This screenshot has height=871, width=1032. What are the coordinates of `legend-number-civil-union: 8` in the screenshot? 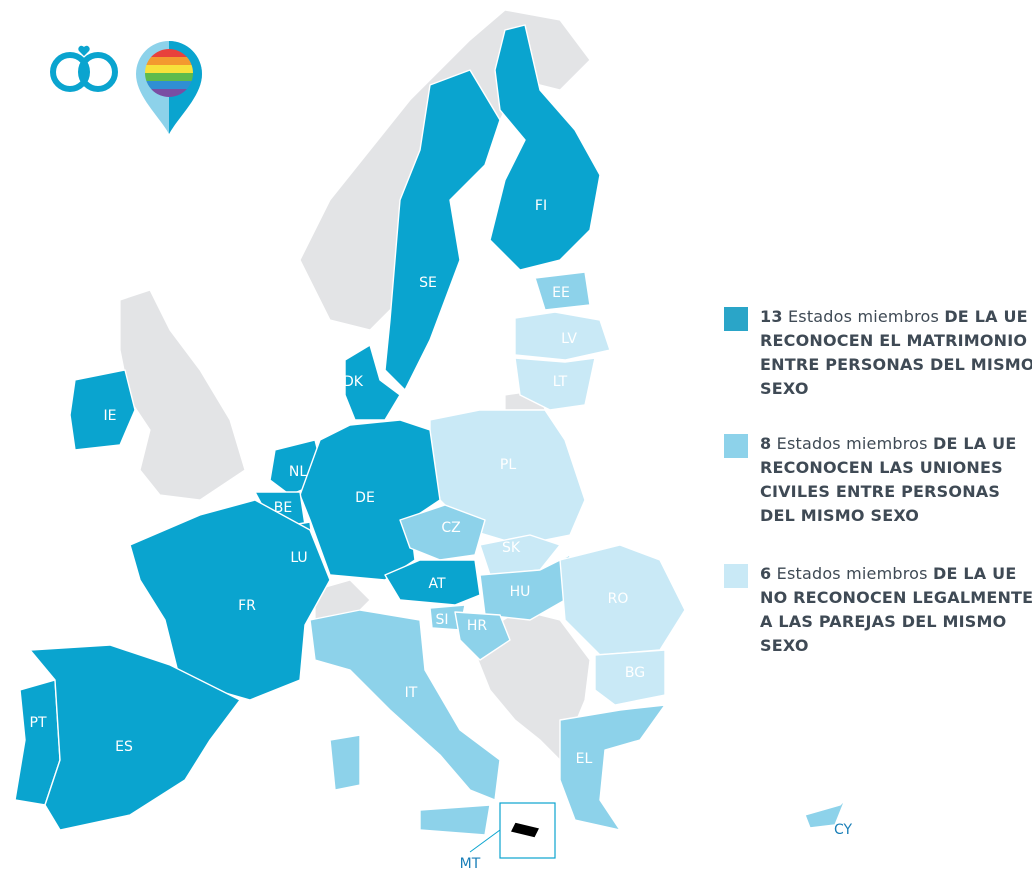 It's located at (766, 443).